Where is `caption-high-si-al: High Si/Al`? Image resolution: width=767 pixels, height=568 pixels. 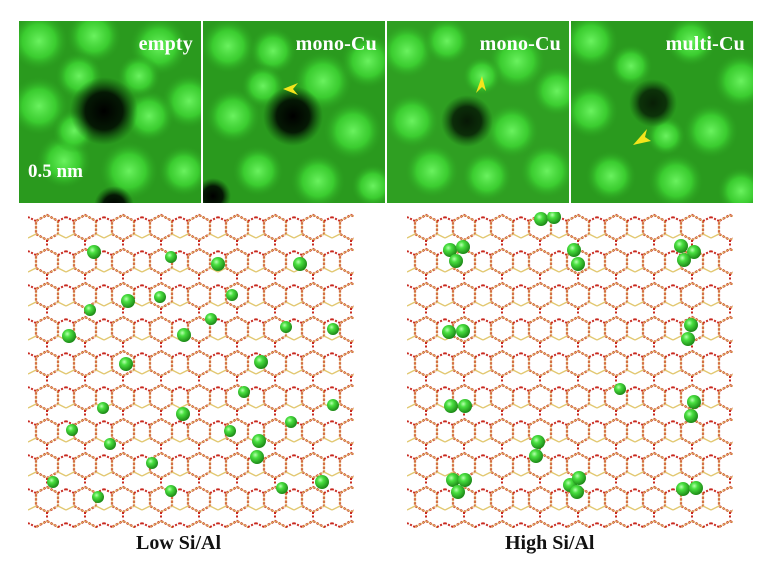
caption-high-si-al: High Si/Al is located at coordinates (550, 543).